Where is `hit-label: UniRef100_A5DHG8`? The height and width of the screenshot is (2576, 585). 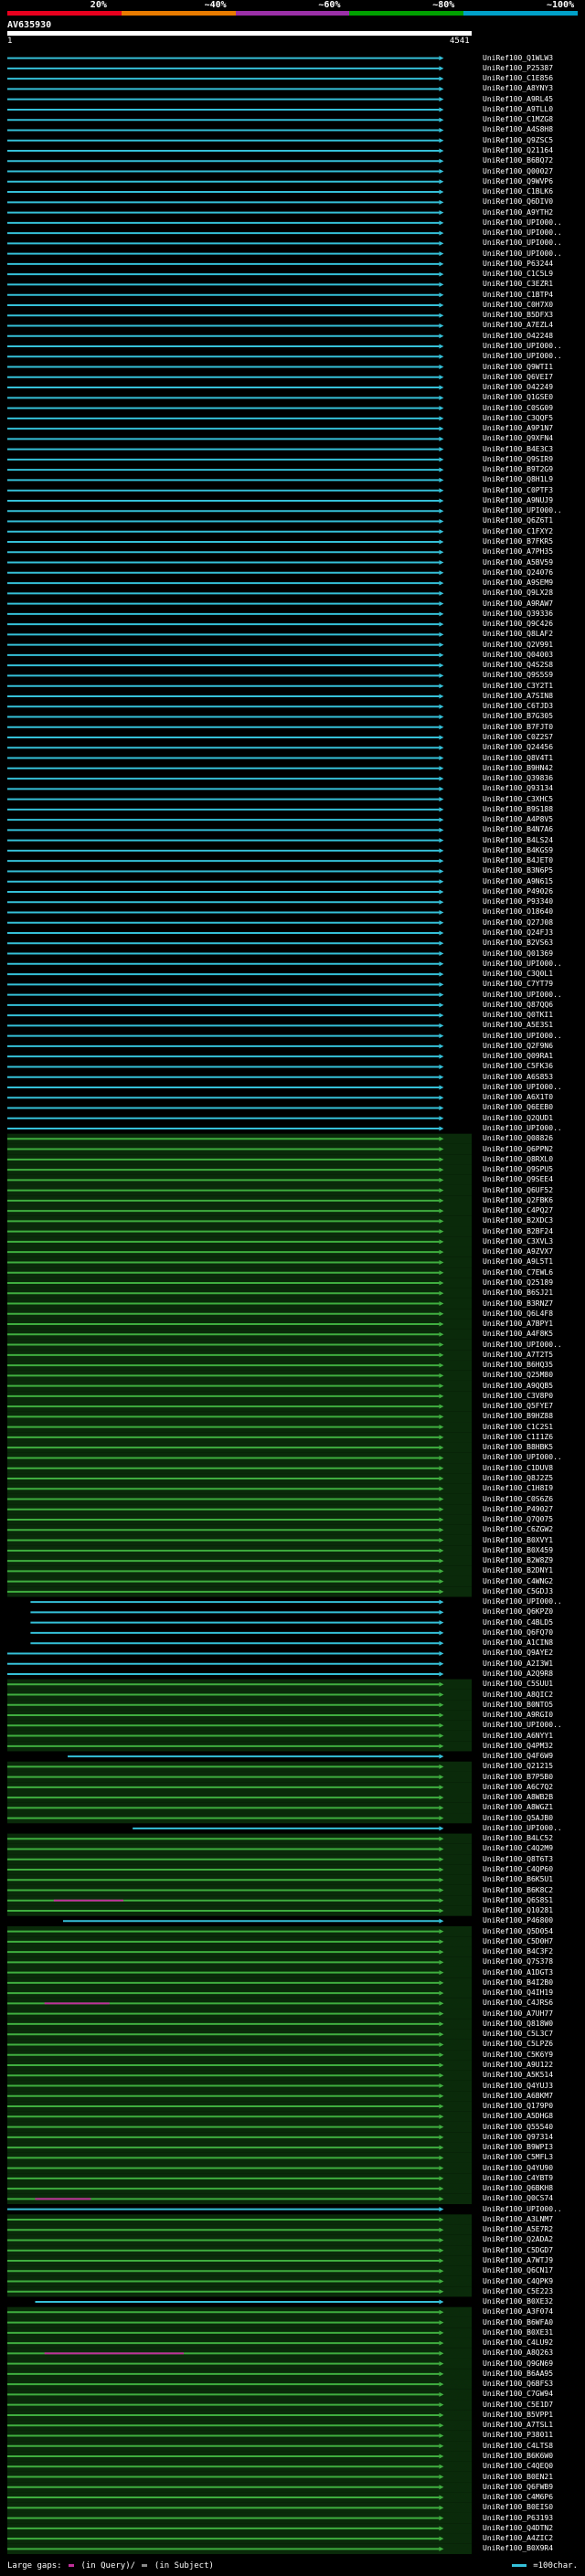 hit-label: UniRef100_A5DHG8 is located at coordinates (518, 2116).